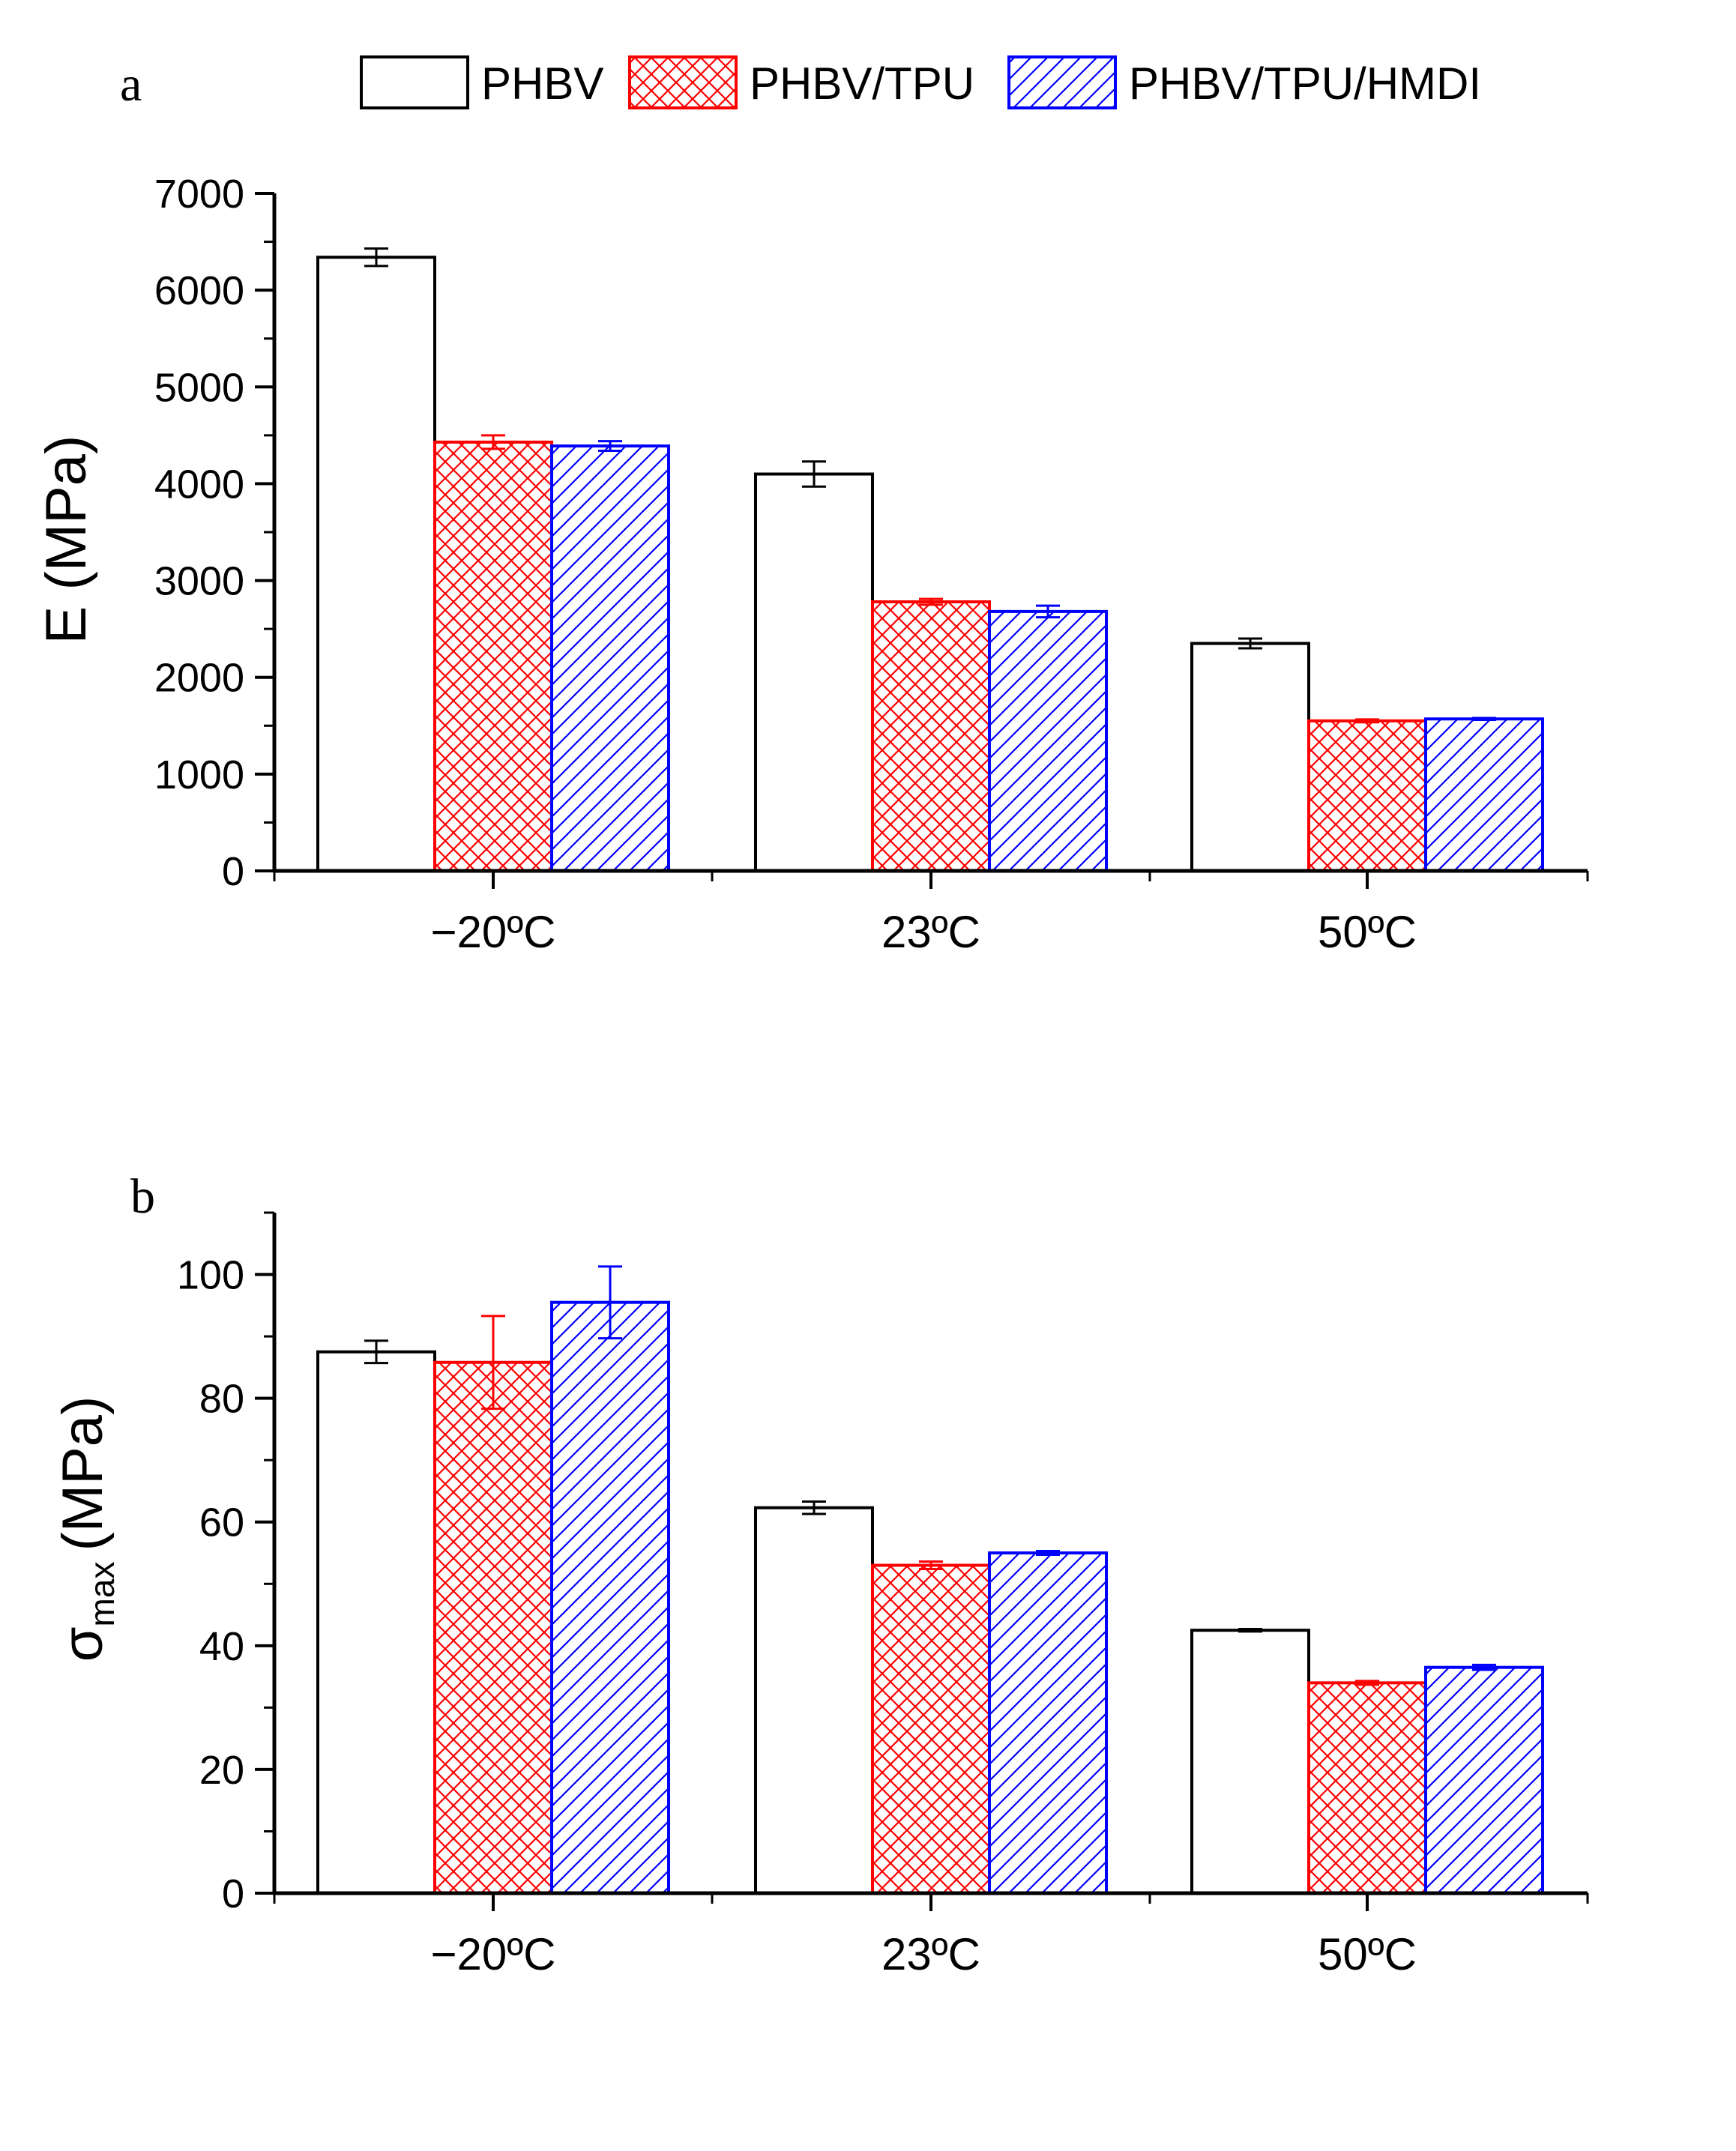 This screenshot has height=2151, width=1736. Describe the element at coordinates (101, 1594) in the screenshot. I see `y-axis-title-b-subscript: max` at that location.